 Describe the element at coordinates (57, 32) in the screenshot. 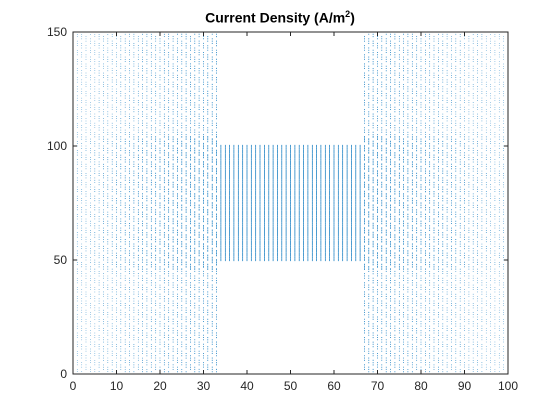

I see `y-tick-label: 150` at that location.